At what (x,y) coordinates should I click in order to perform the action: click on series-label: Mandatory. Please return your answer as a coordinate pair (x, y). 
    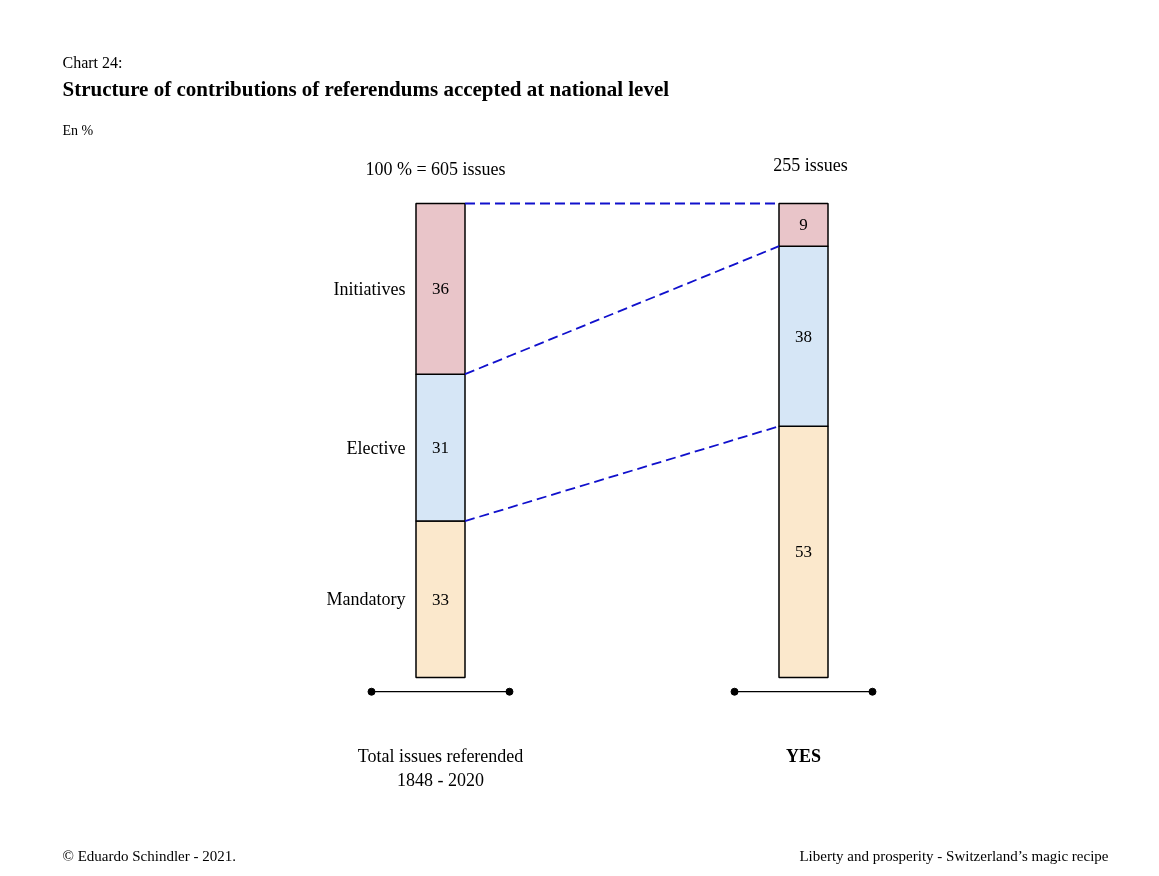
    Looking at the image, I should click on (366, 599).